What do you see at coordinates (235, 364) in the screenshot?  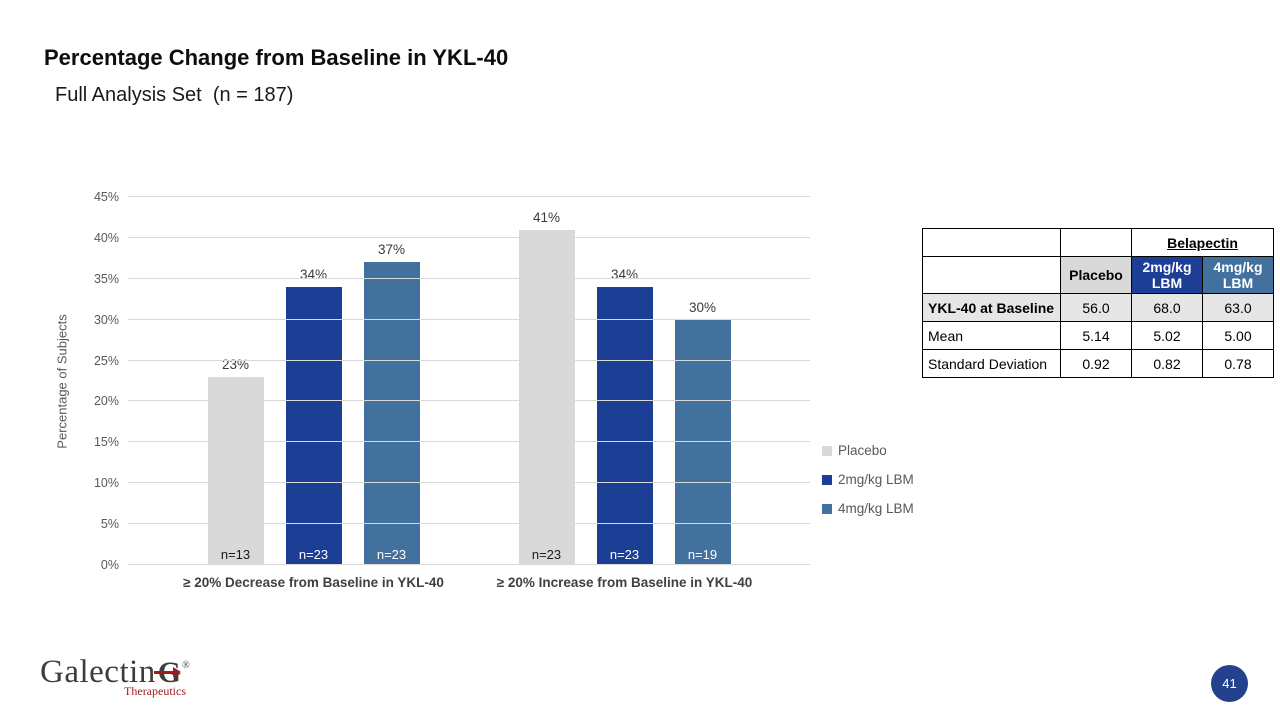 I see `bar-value-label: 23%` at bounding box center [235, 364].